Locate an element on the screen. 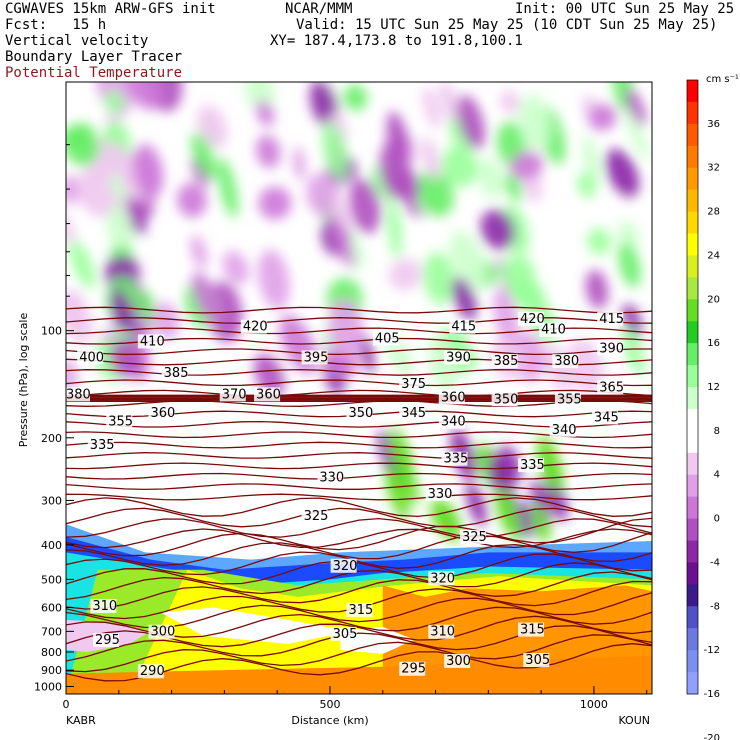 The image size is (740, 740). theta-label: 390 is located at coordinates (611, 348).